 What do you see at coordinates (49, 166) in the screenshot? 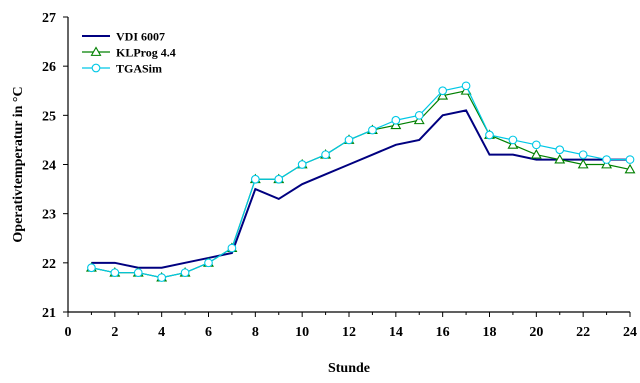
I see `y-tick-label: 24` at bounding box center [49, 166].